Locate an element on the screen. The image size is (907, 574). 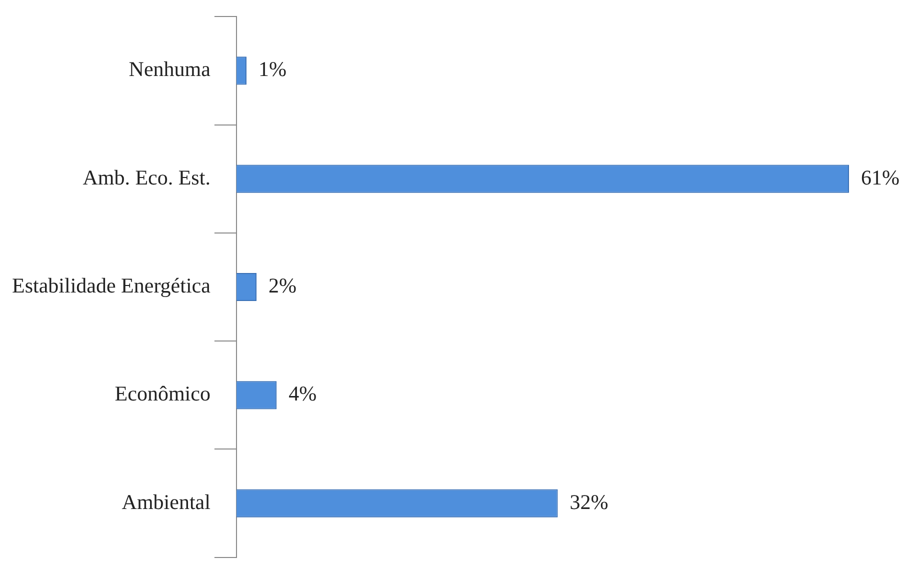
y-tick-label: Estabilidade Energética is located at coordinates (112, 286).